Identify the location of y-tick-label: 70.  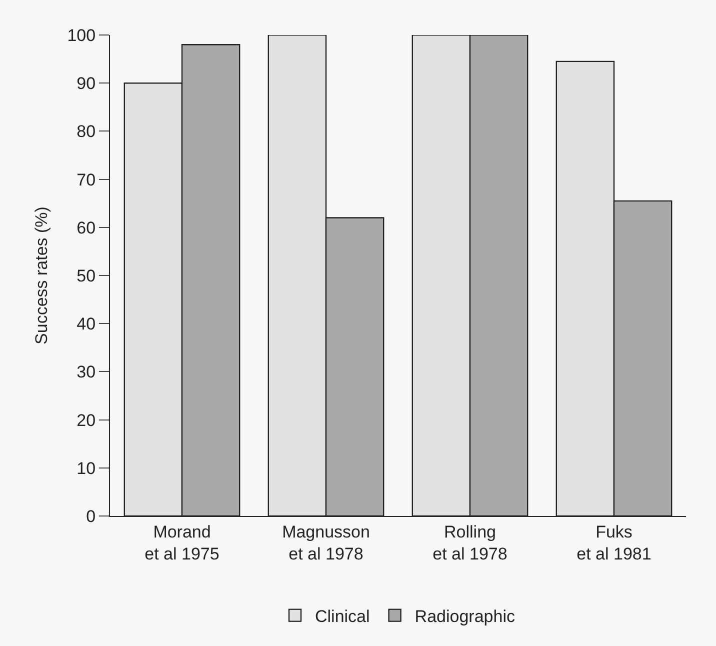
(86, 180).